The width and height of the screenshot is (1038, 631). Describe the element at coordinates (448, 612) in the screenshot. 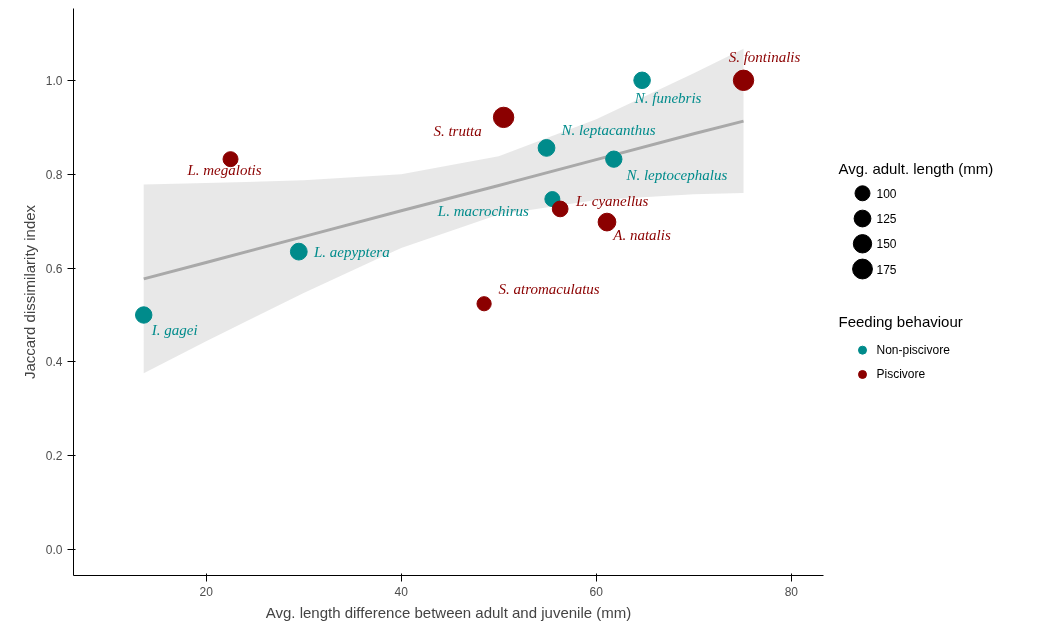

I see `x-axis-title: Avg. length difference between adult and juvenile (mm)` at that location.